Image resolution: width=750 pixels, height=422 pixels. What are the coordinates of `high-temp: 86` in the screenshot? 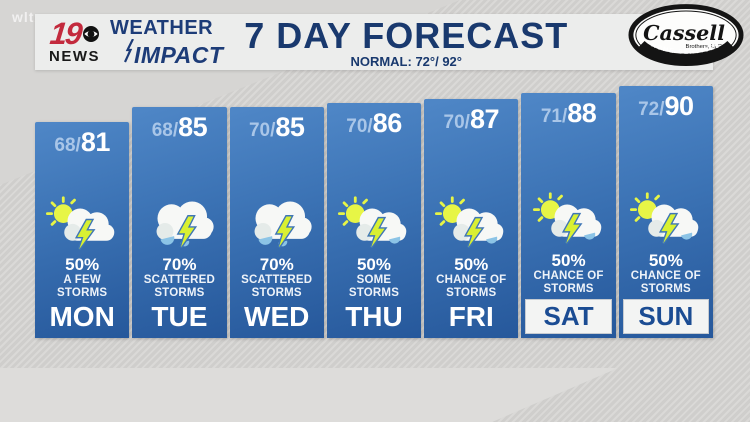 It's located at (387, 123).